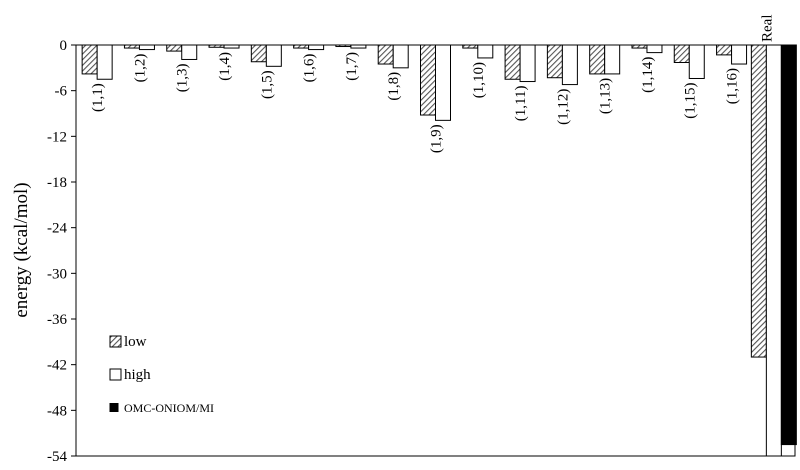 Image resolution: width=800 pixels, height=470 pixels. Describe the element at coordinates (140, 68) in the screenshot. I see `category-label: (1,2)` at that location.